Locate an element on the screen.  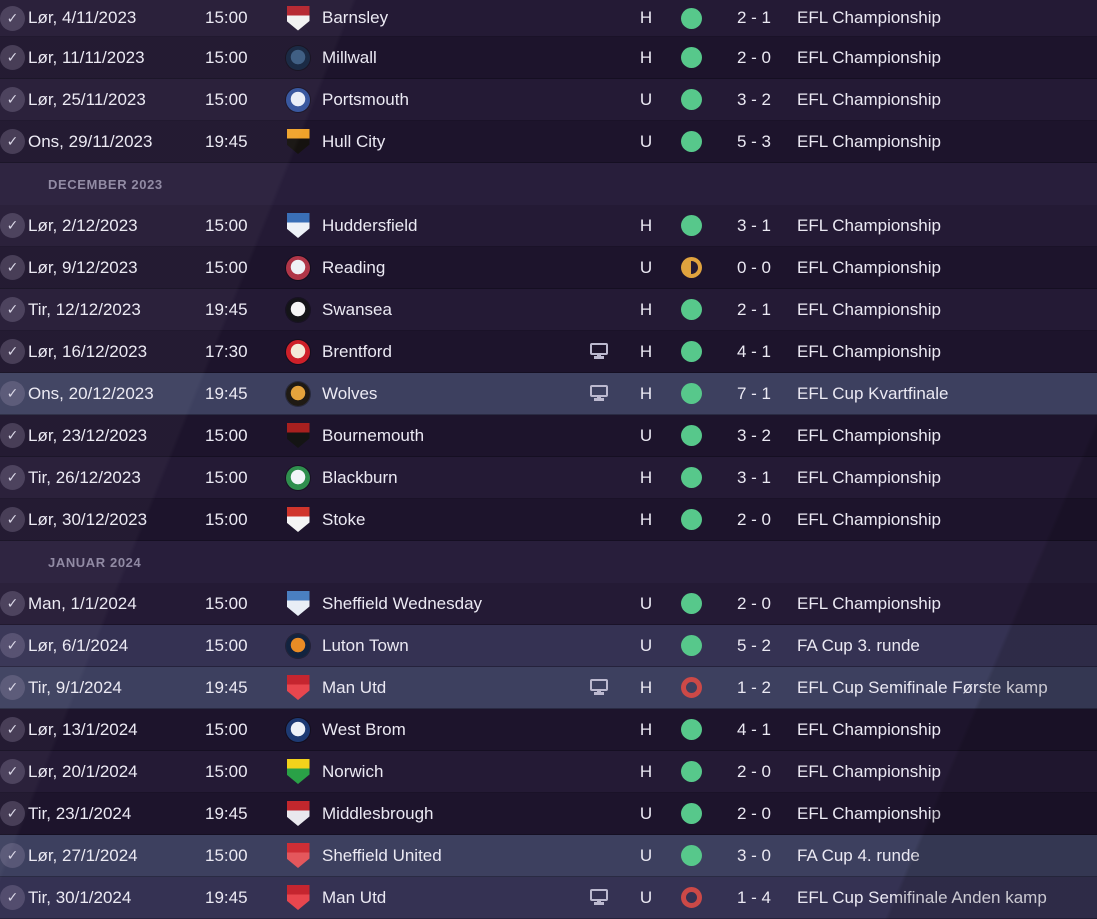
fixture-date: Lør, 20/1/2024 is located at coordinates (83, 771).